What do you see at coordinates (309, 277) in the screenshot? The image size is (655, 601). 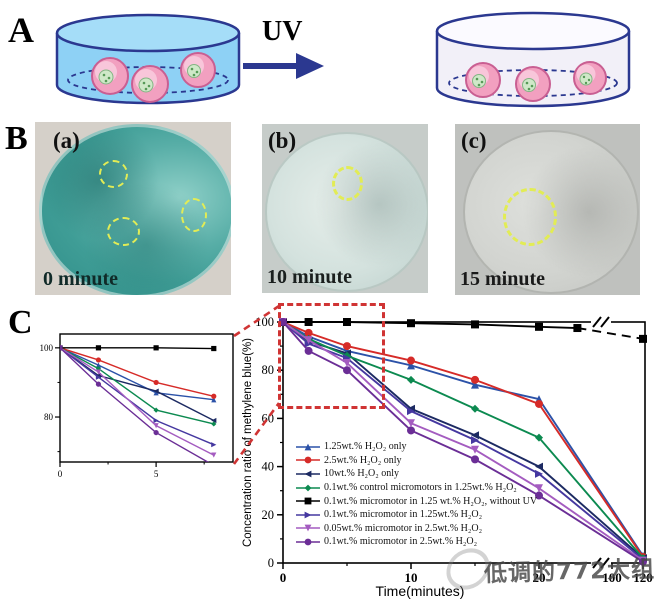 I see `photo-time: 10 minute` at bounding box center [309, 277].